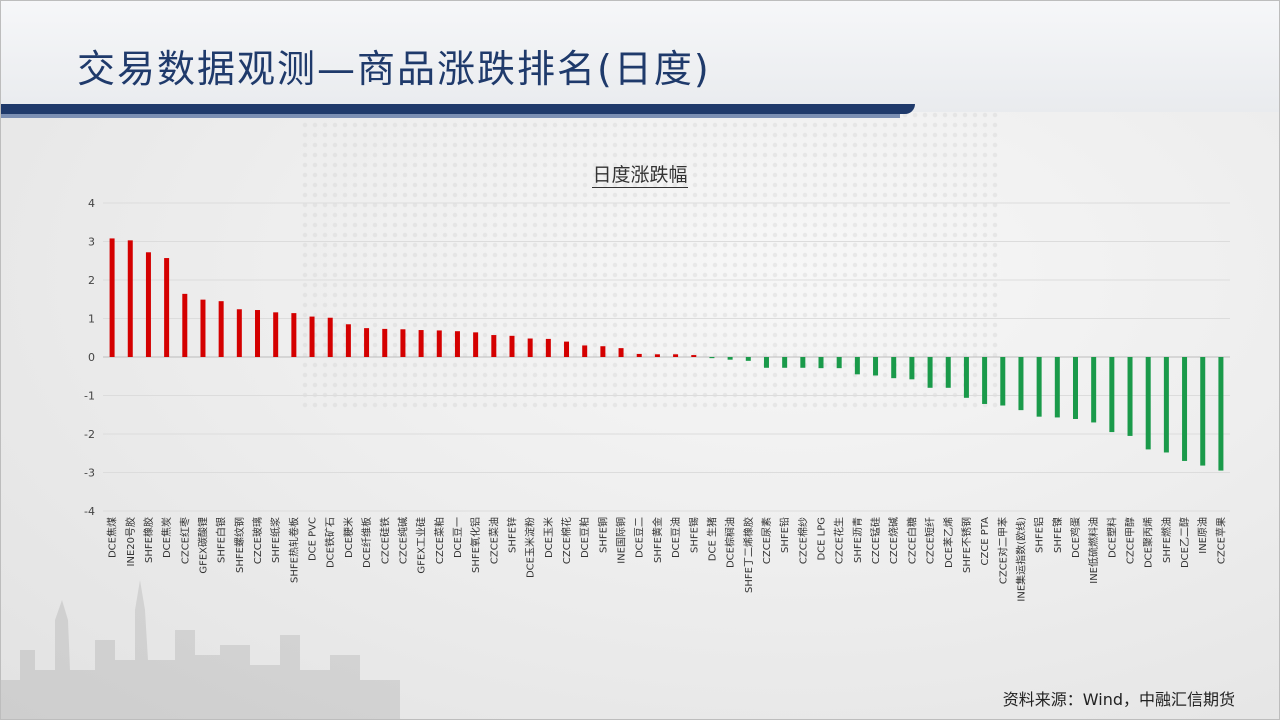 Image resolution: width=1280 pixels, height=720 pixels. What do you see at coordinates (1002, 550) in the screenshot?
I see `x-tick-label: CZCE对二甲苯` at bounding box center [1002, 550].